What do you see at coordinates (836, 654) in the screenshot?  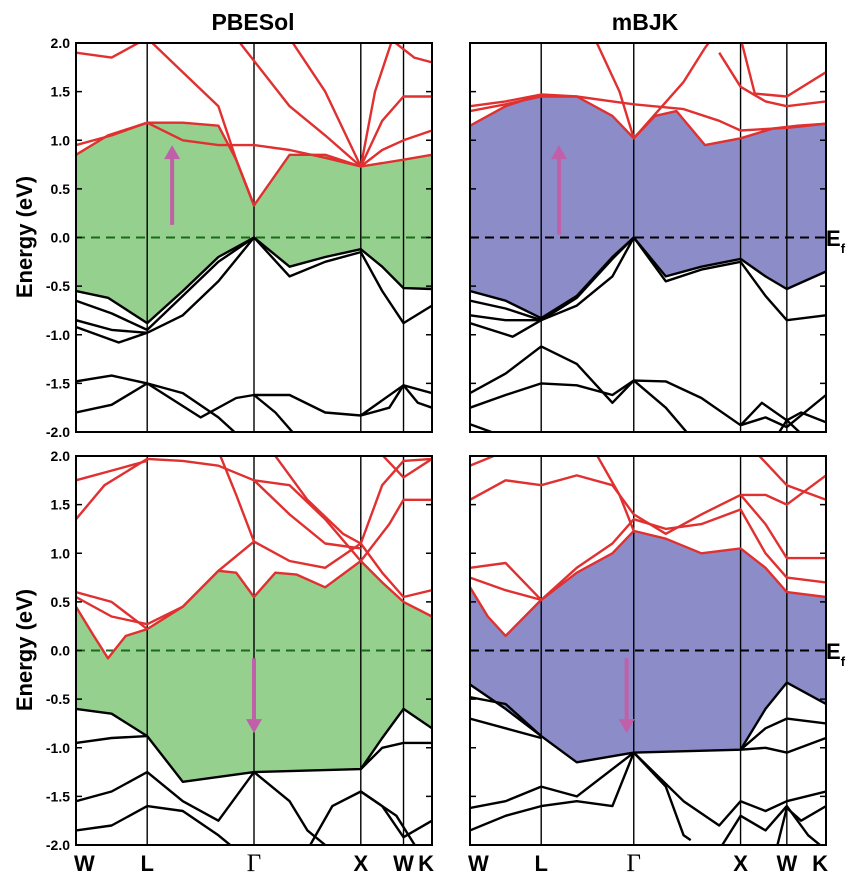 I see `fermi-label-bottom: Ef` at bounding box center [836, 654].